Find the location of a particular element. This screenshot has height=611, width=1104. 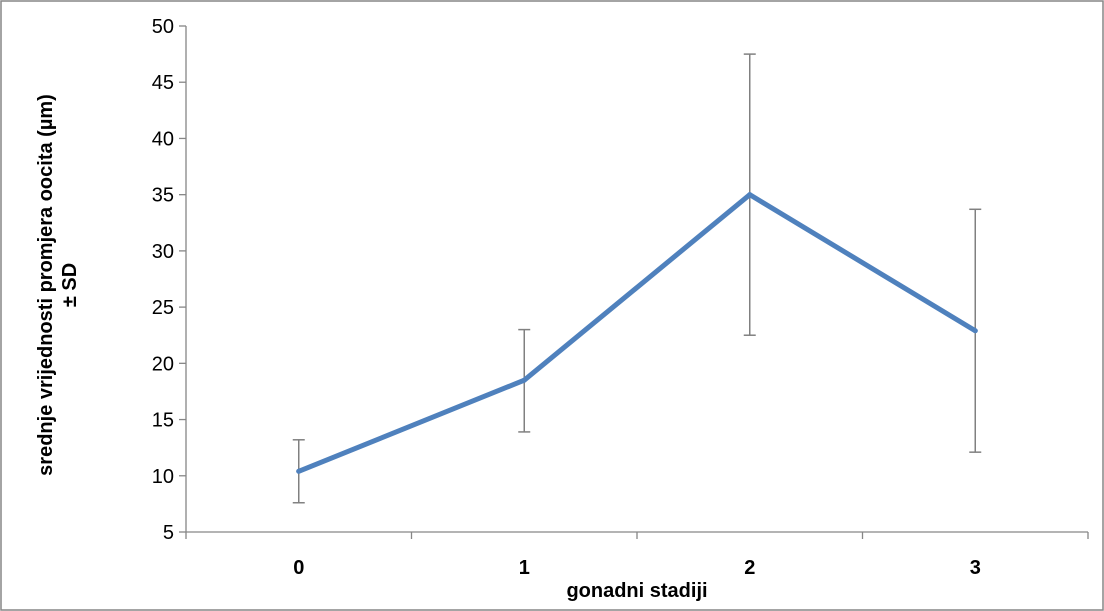

y-axis-title-line-1: srednje vrijednosti promjera oocita (µm) is located at coordinates (46, 285).